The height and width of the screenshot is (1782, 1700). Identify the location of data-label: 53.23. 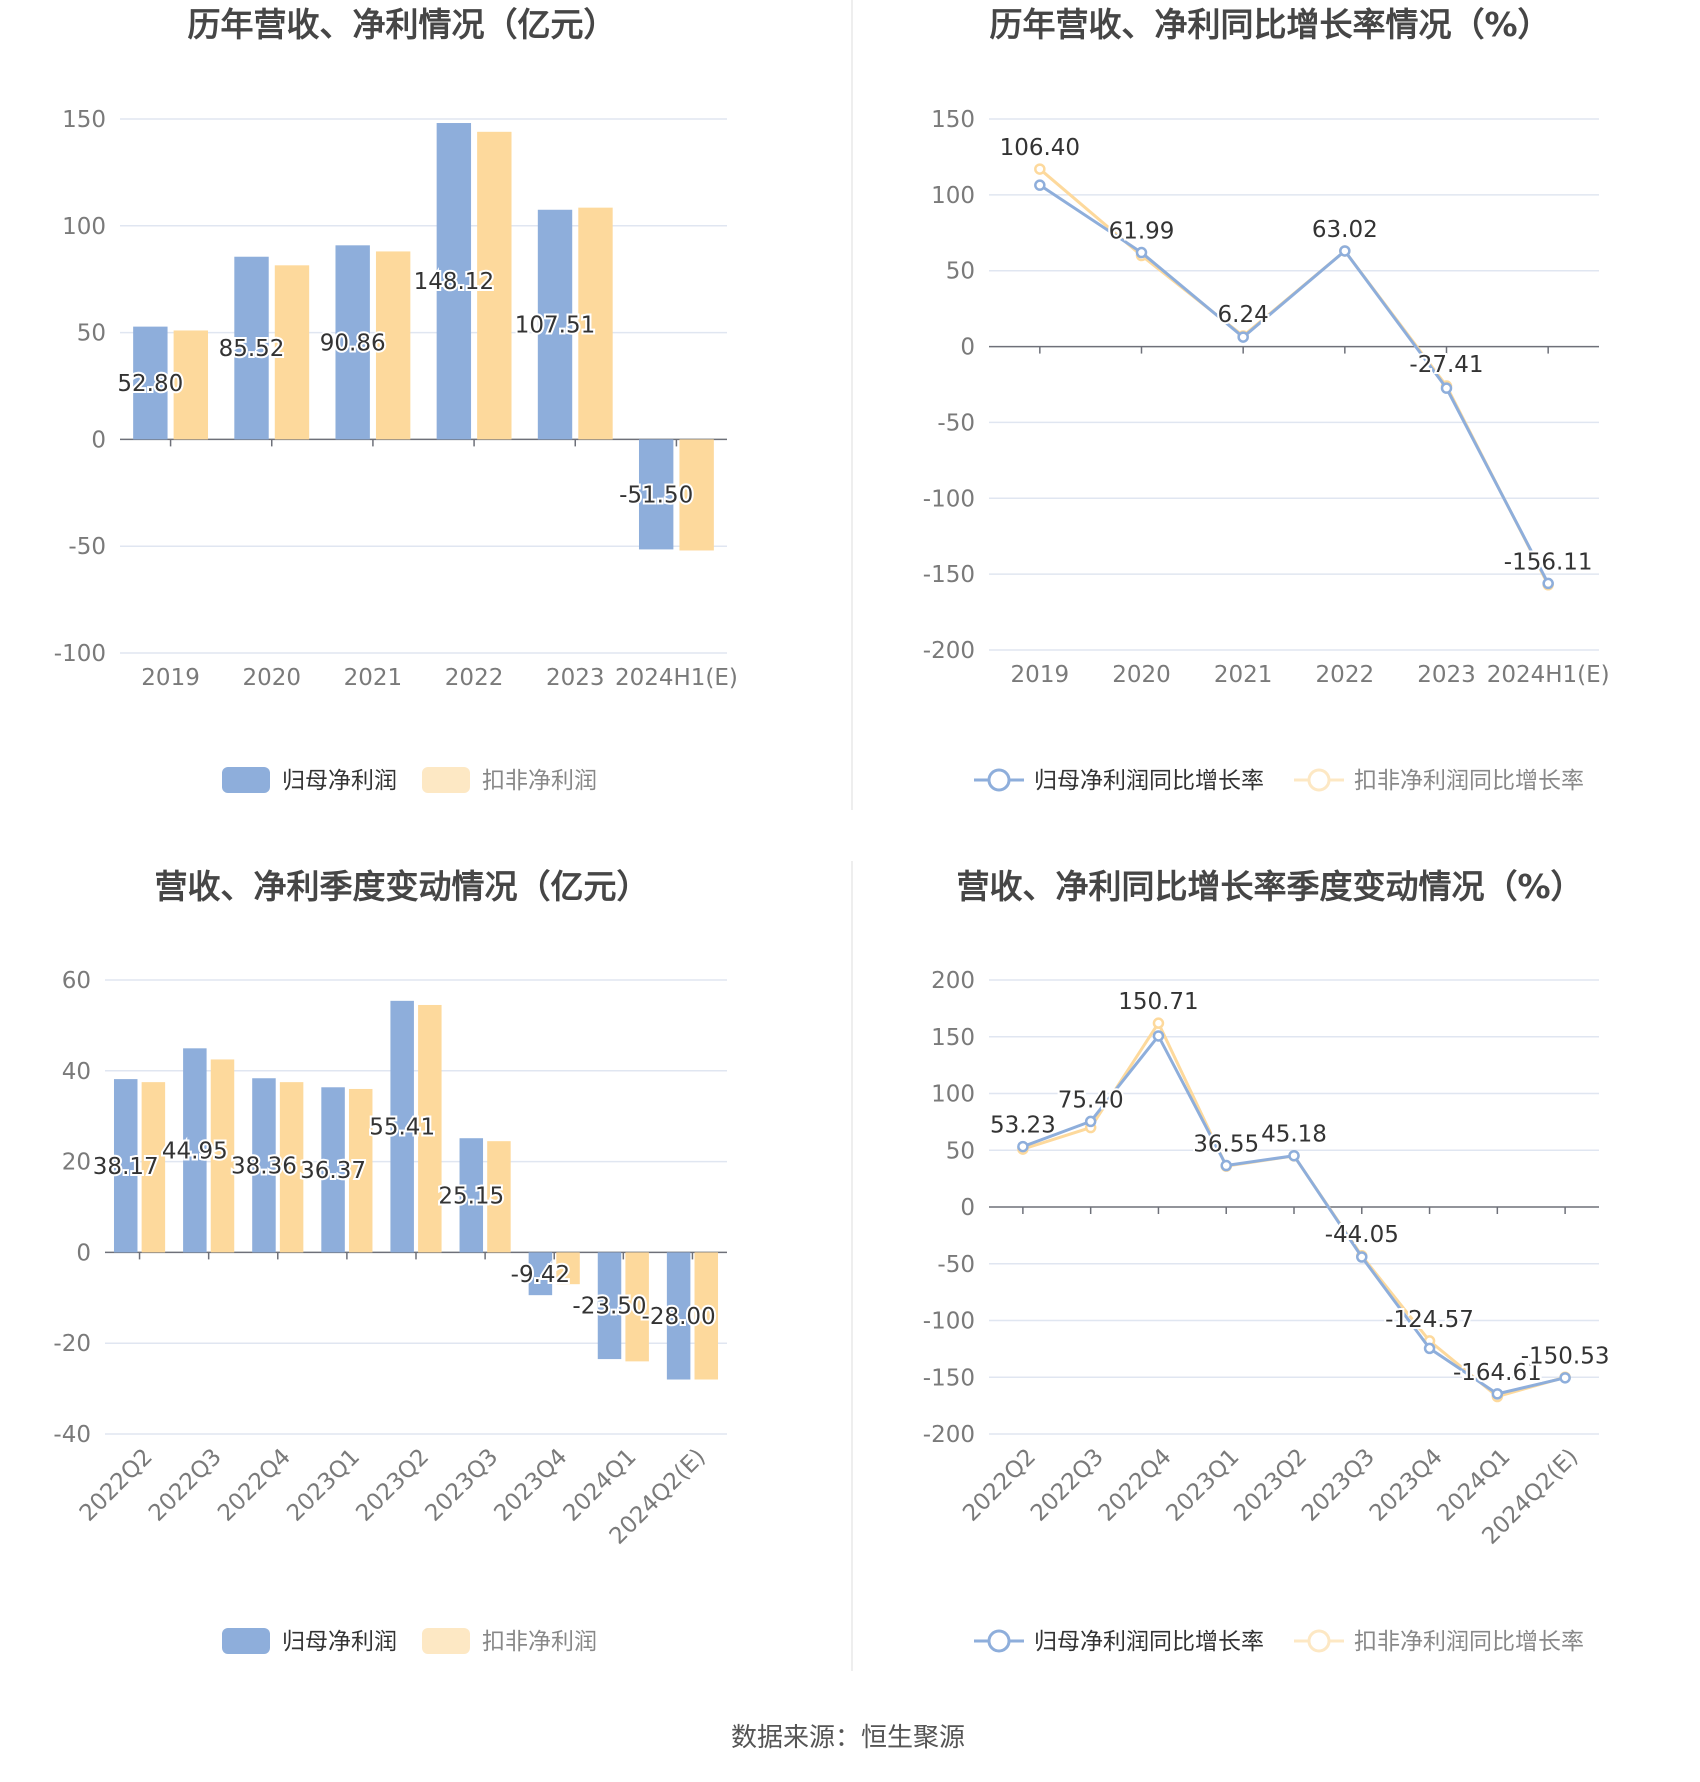
(1023, 1126).